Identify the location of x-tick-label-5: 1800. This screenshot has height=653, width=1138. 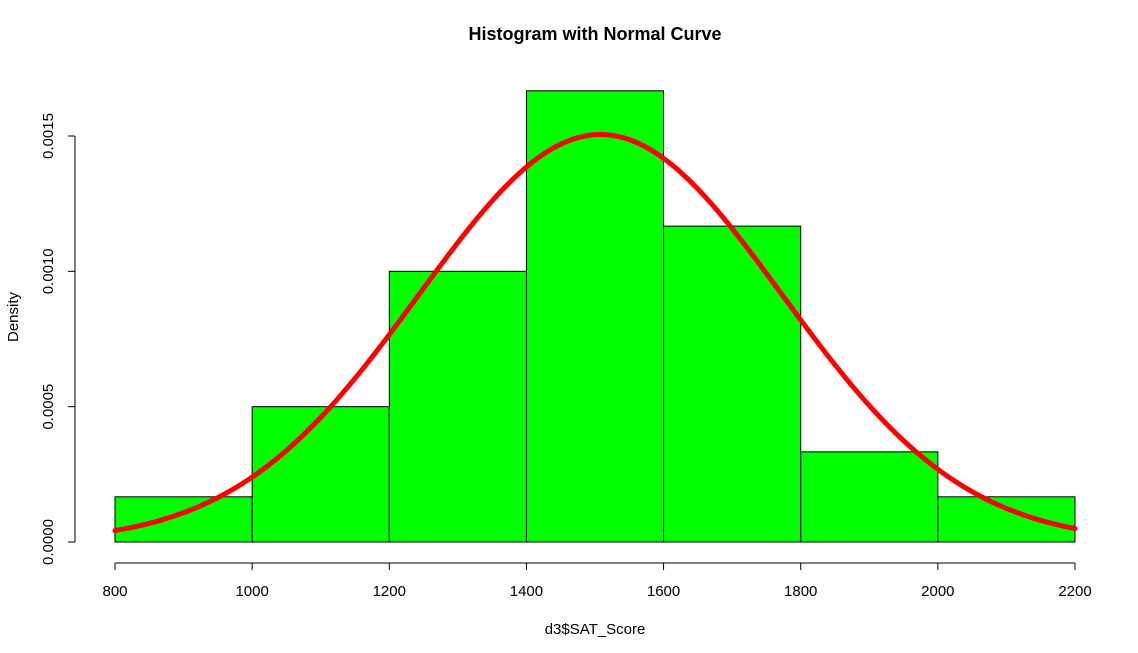
(800, 591).